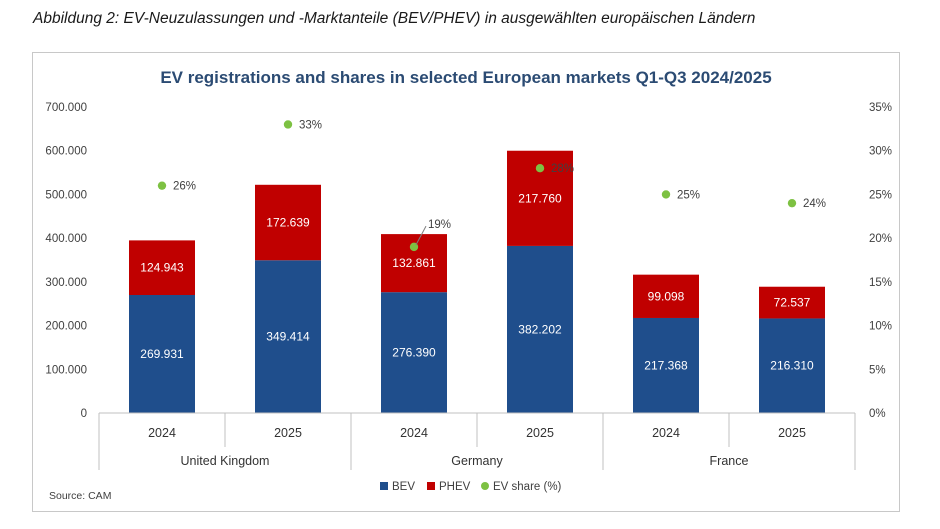  Describe the element at coordinates (310, 125) in the screenshot. I see `ev-share-label: 33%` at that location.